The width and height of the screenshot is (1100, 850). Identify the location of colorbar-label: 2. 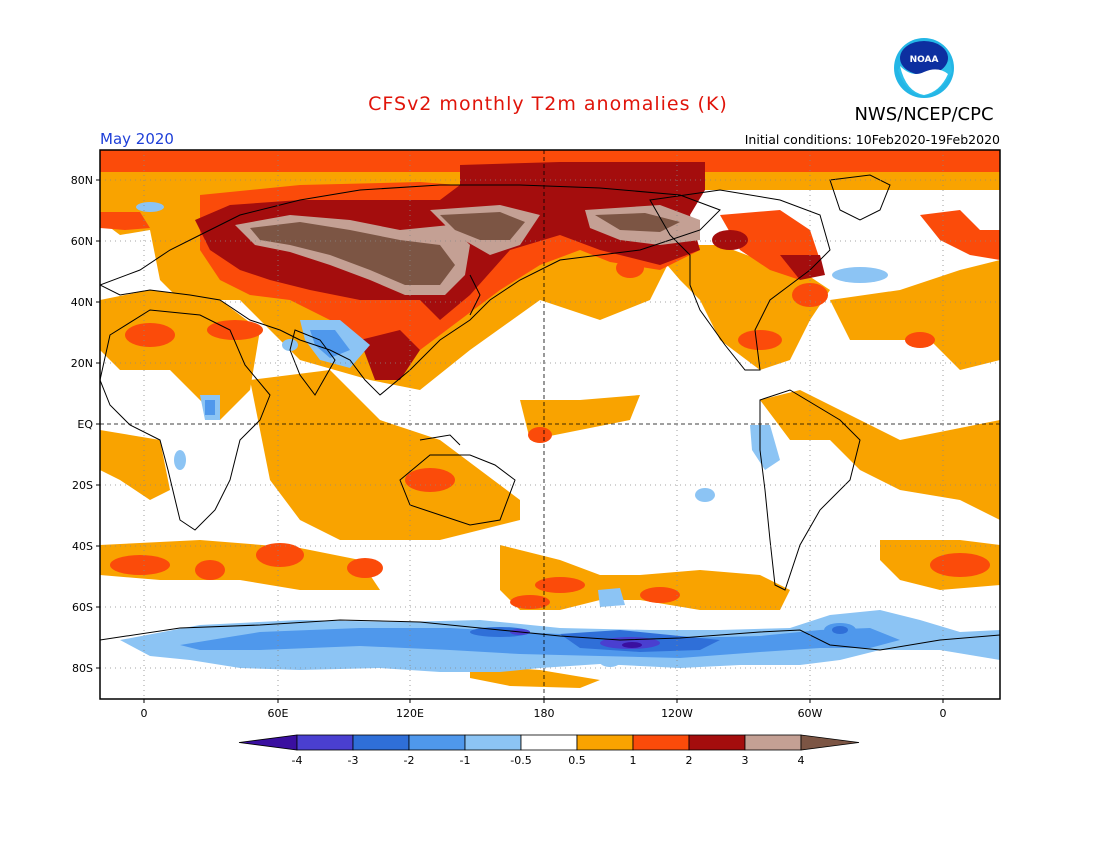
(689, 760).